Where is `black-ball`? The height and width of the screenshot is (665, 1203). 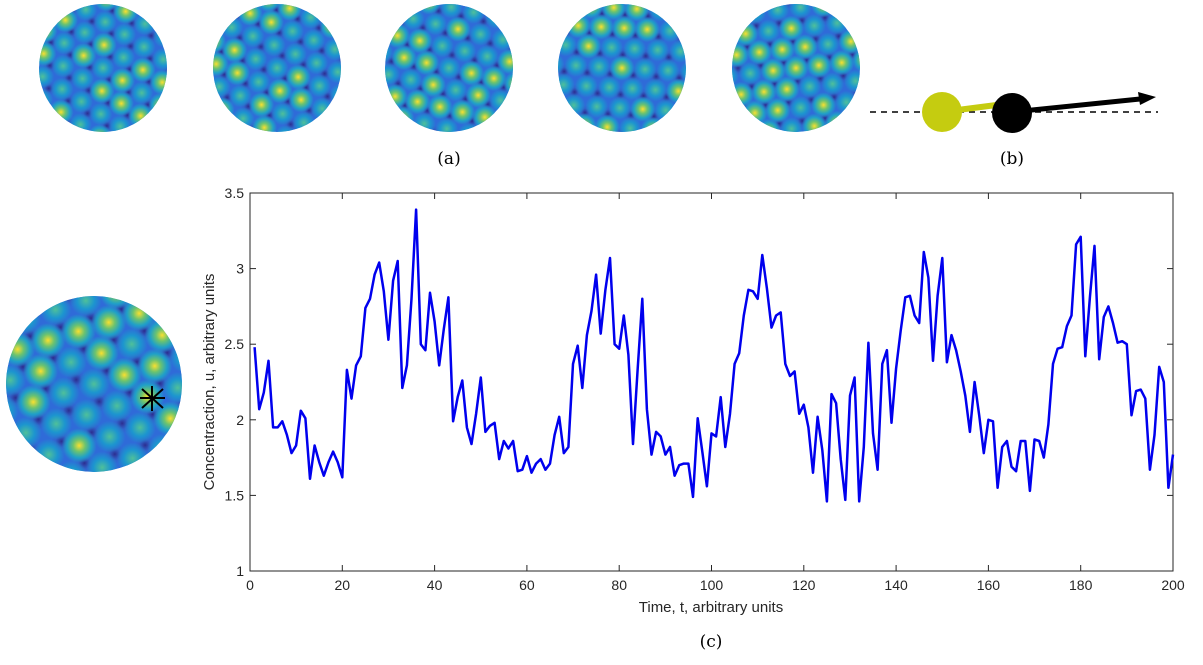
black-ball is located at coordinates (1012, 113).